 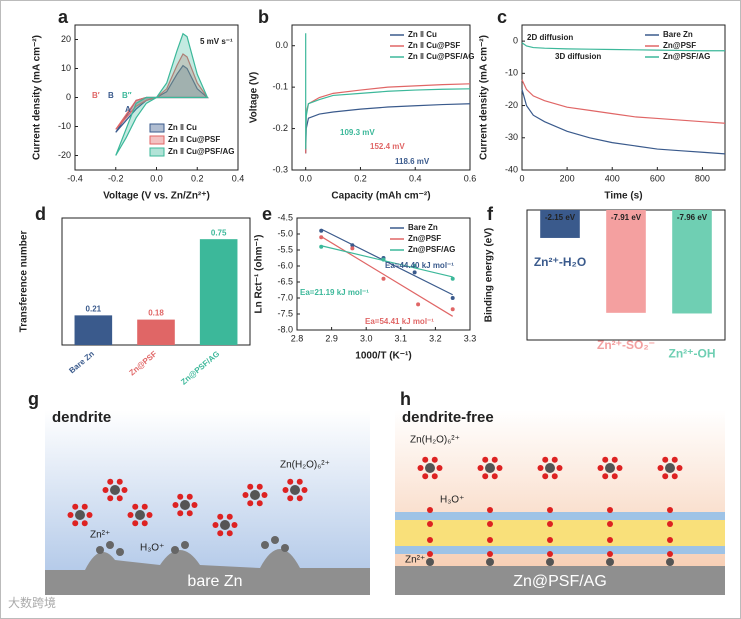 I want to click on label: Zn²⁺, so click(x=100, y=535).